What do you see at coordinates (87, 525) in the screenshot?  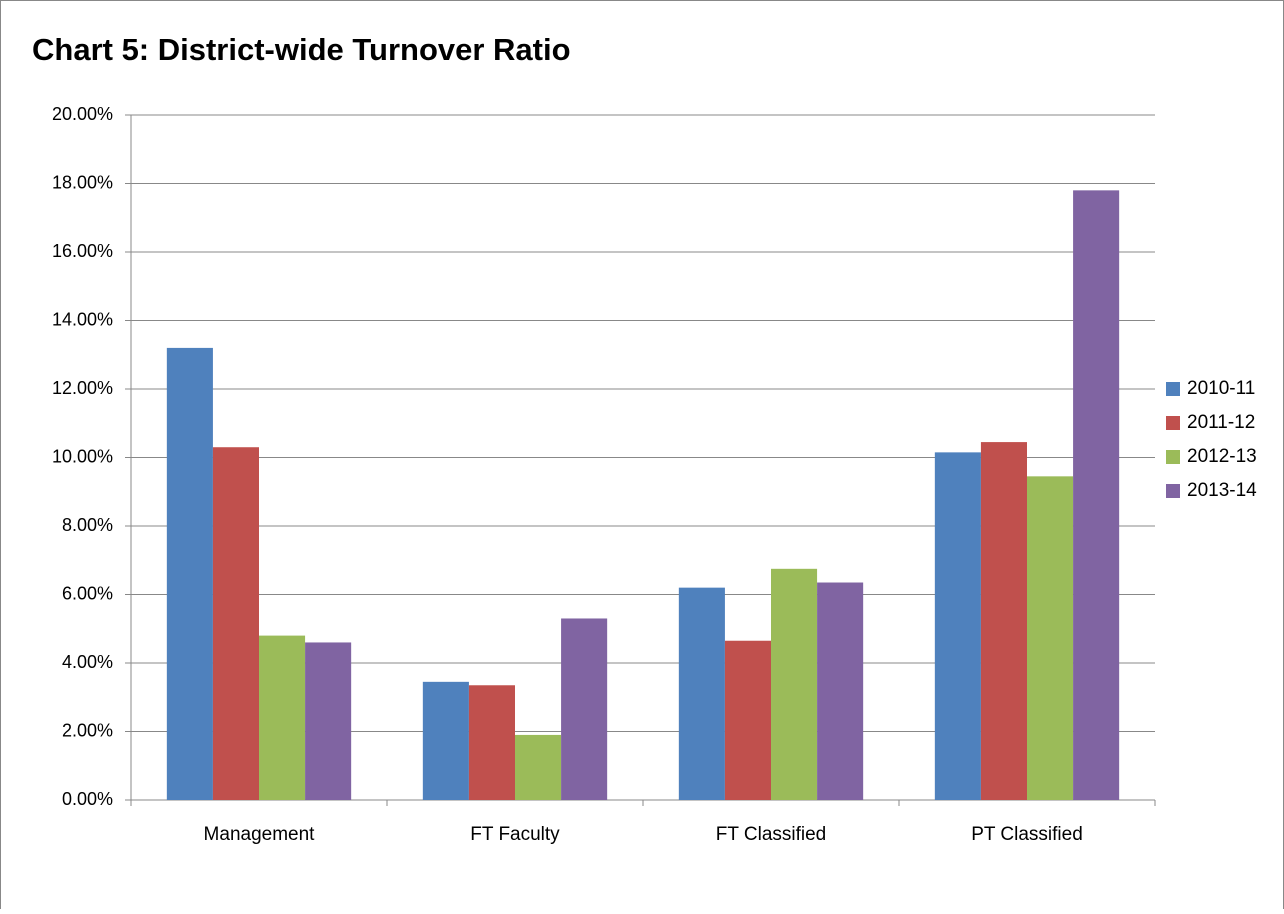 I see `y-tick-label: 8.00%` at bounding box center [87, 525].